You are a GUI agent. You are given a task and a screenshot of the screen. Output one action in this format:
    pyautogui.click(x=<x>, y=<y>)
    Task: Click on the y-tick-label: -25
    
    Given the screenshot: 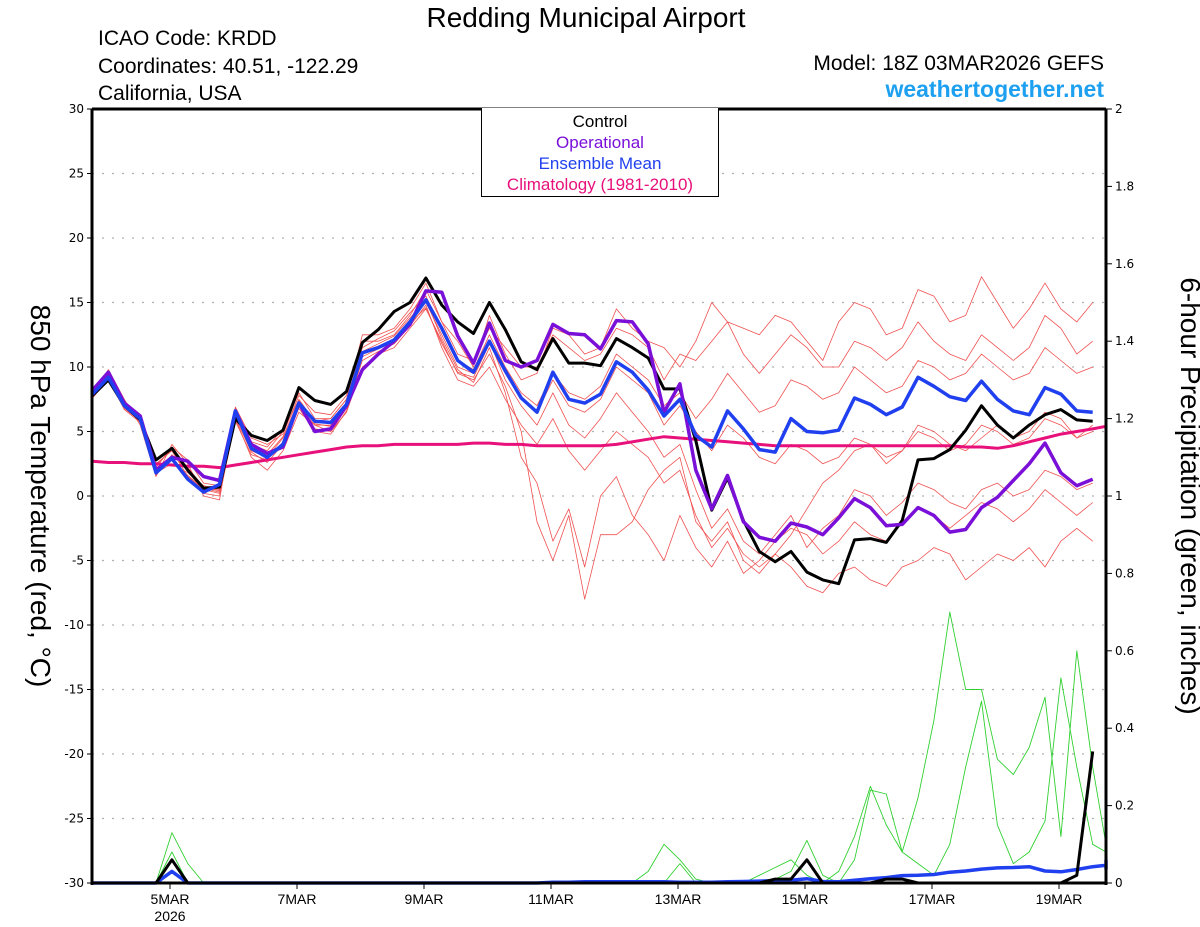 What is the action you would take?
    pyautogui.click(x=74, y=819)
    